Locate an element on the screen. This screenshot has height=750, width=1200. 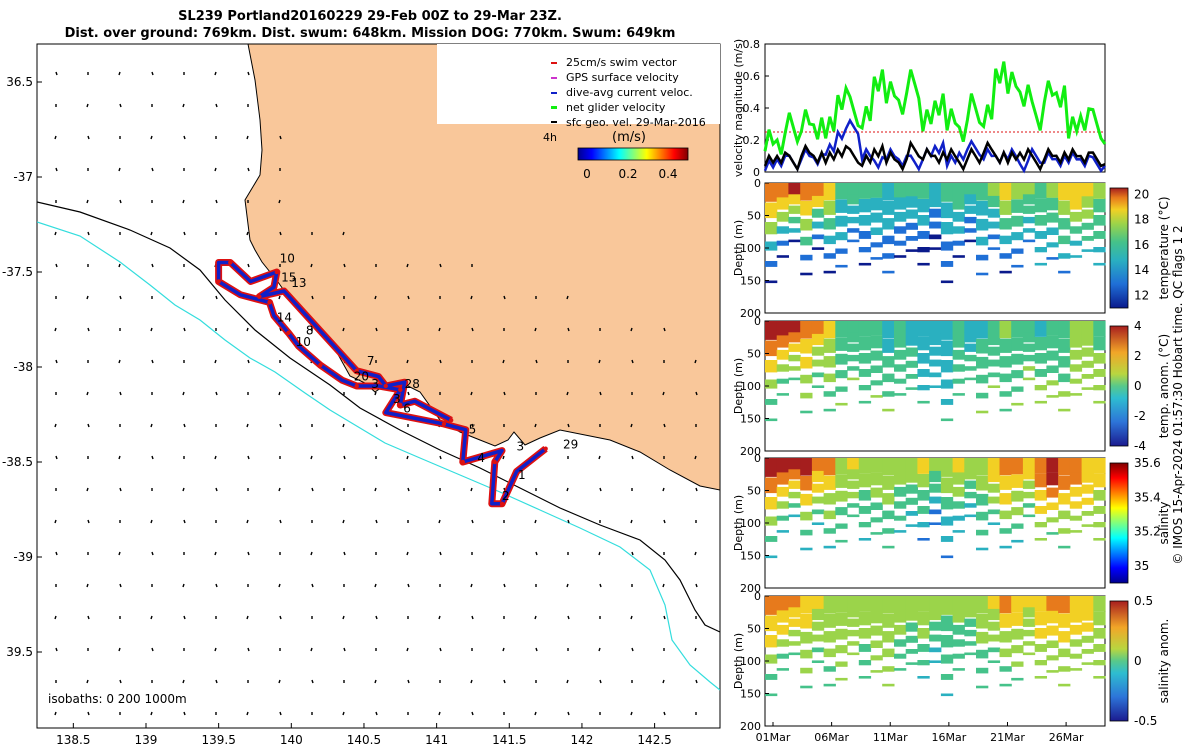
colorbar-tick-2: 0.4 is located at coordinates (667, 174).